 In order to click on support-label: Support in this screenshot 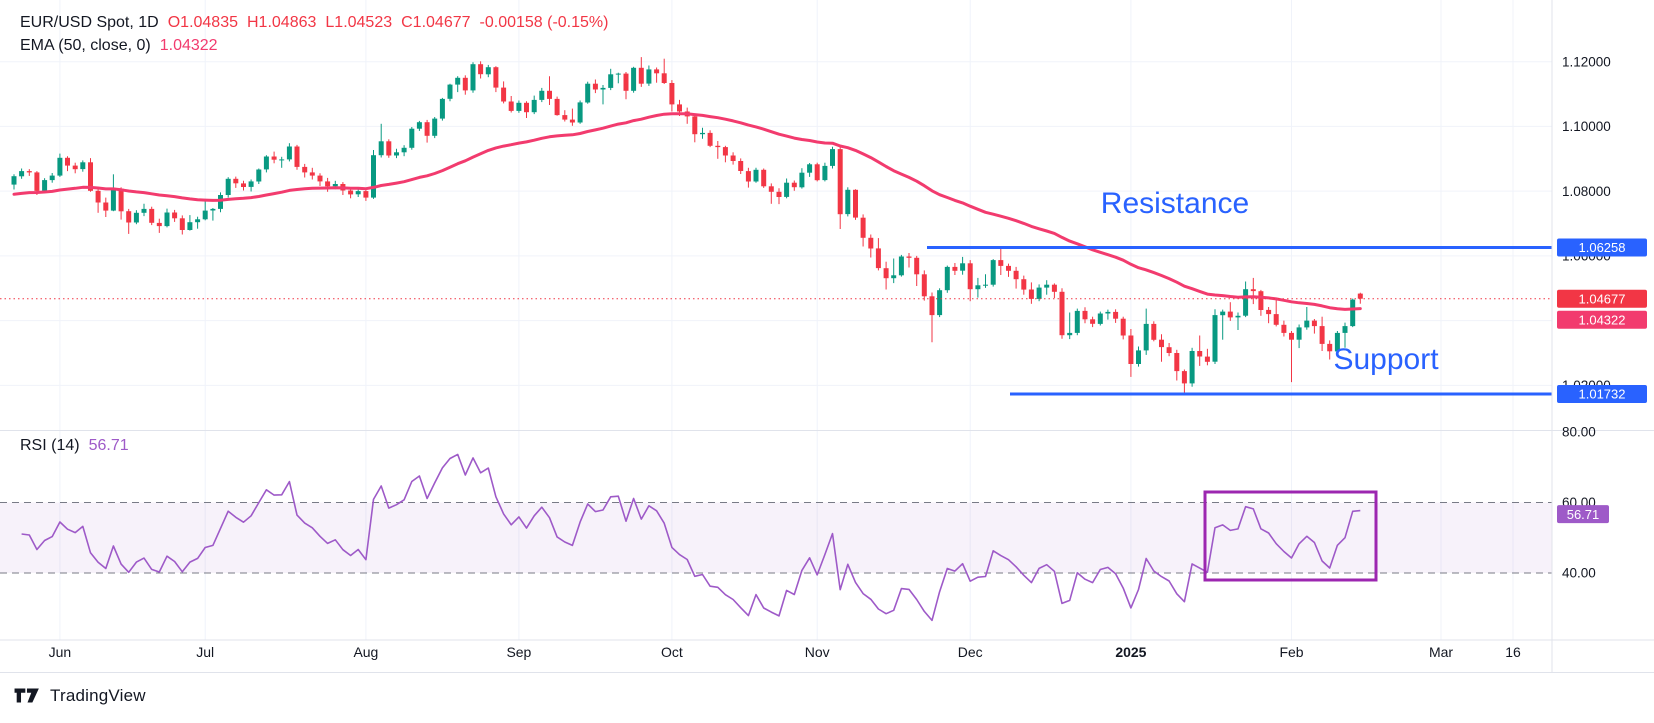, I will do `click(1386, 359)`.